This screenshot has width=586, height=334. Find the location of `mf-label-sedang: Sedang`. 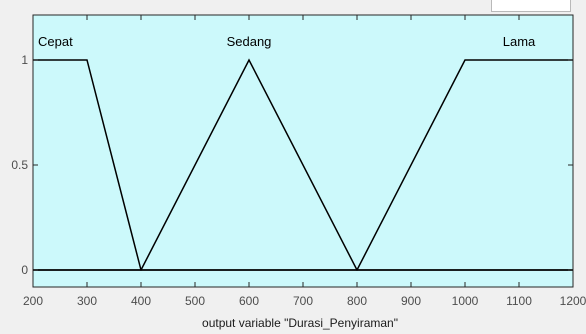

mf-label-sedang: Sedang is located at coordinates (249, 41).